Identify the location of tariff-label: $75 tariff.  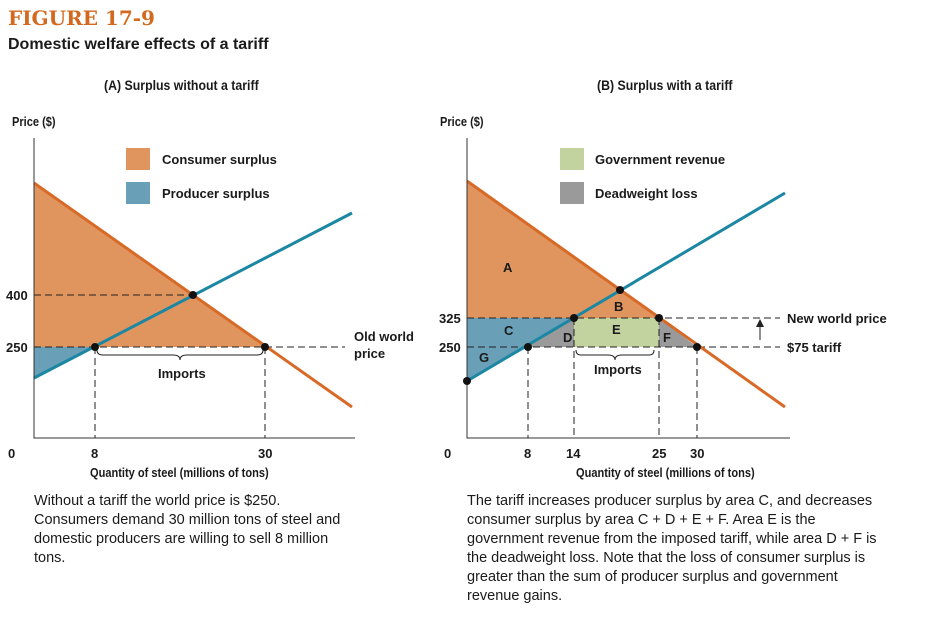
(814, 347).